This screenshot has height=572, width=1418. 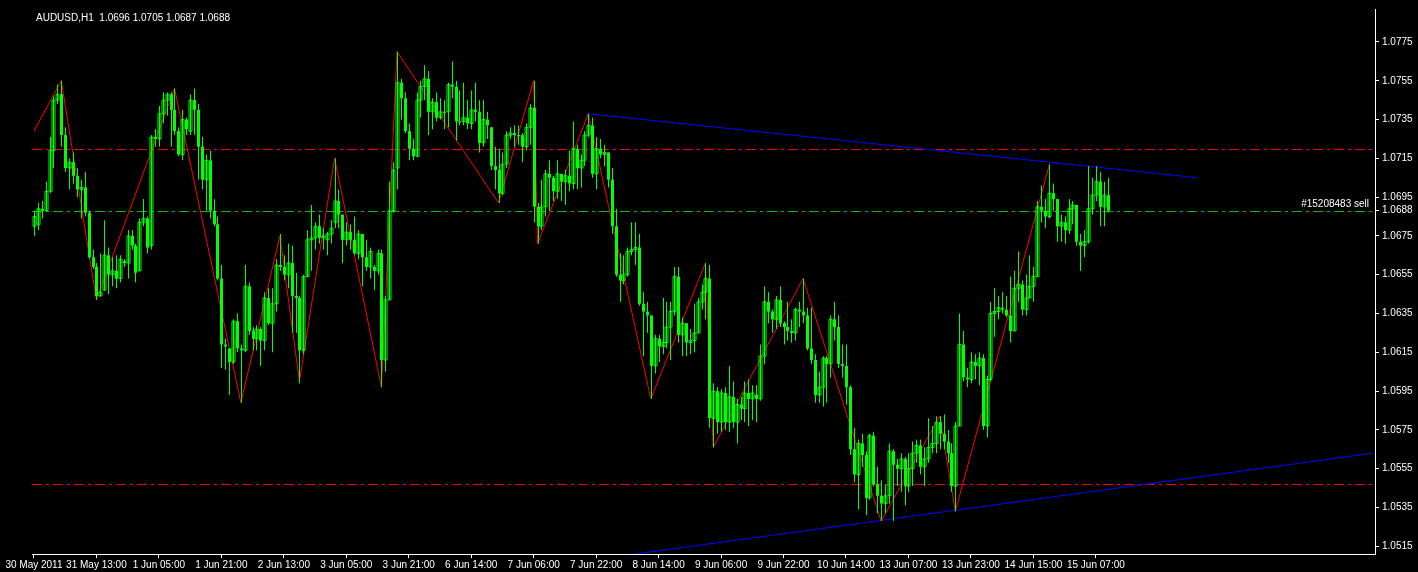 What do you see at coordinates (1398, 468) in the screenshot?
I see `y-tick-label: 1.0555` at bounding box center [1398, 468].